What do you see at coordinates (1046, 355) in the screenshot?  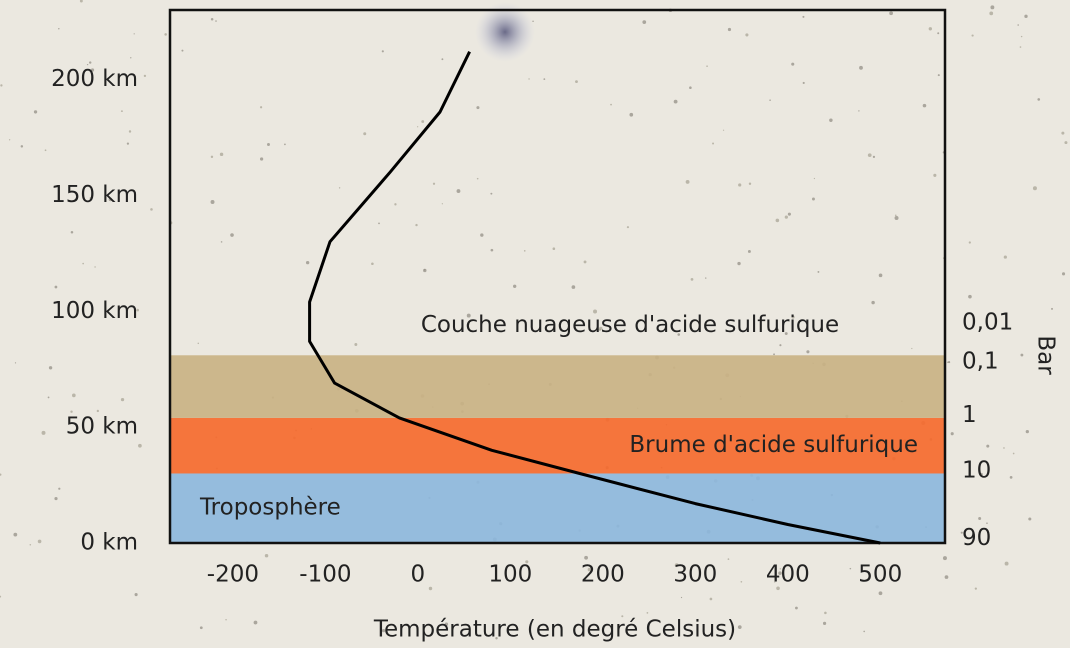 I see `y2-axis-title: Bar` at bounding box center [1046, 355].